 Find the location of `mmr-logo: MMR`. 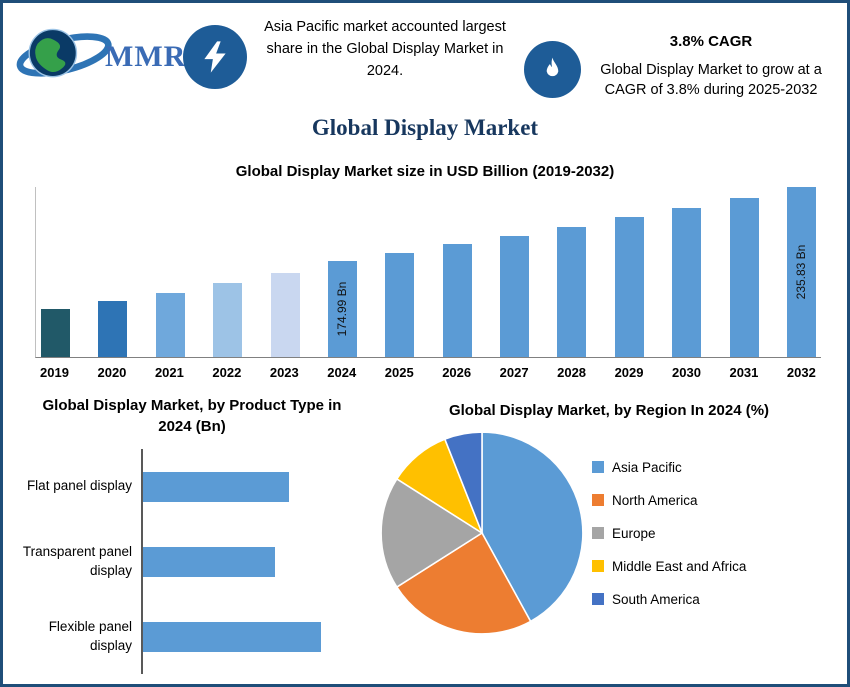

mmr-logo: MMR is located at coordinates (100, 56).